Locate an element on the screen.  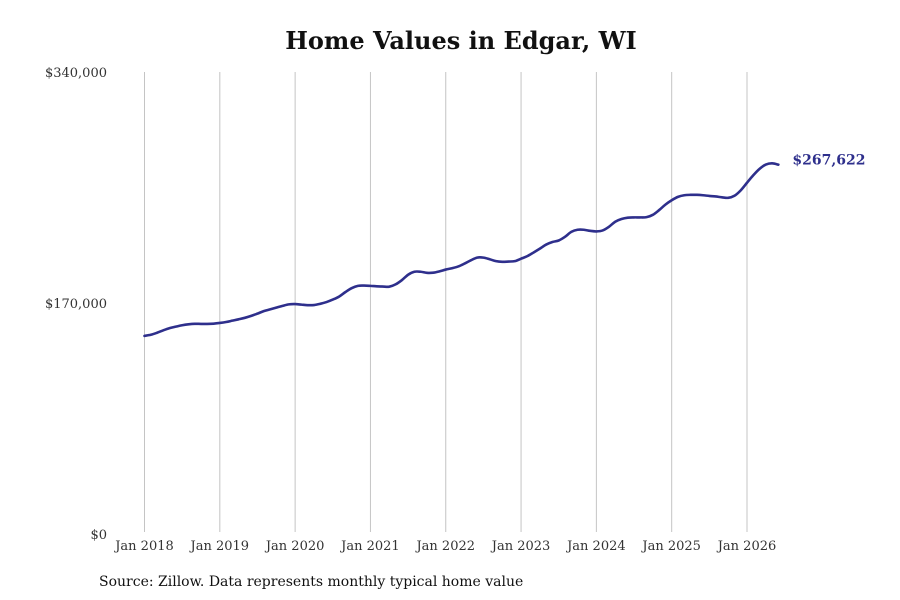
y-axis: $0 $170,000 $340,000 is located at coordinates (76, 304).